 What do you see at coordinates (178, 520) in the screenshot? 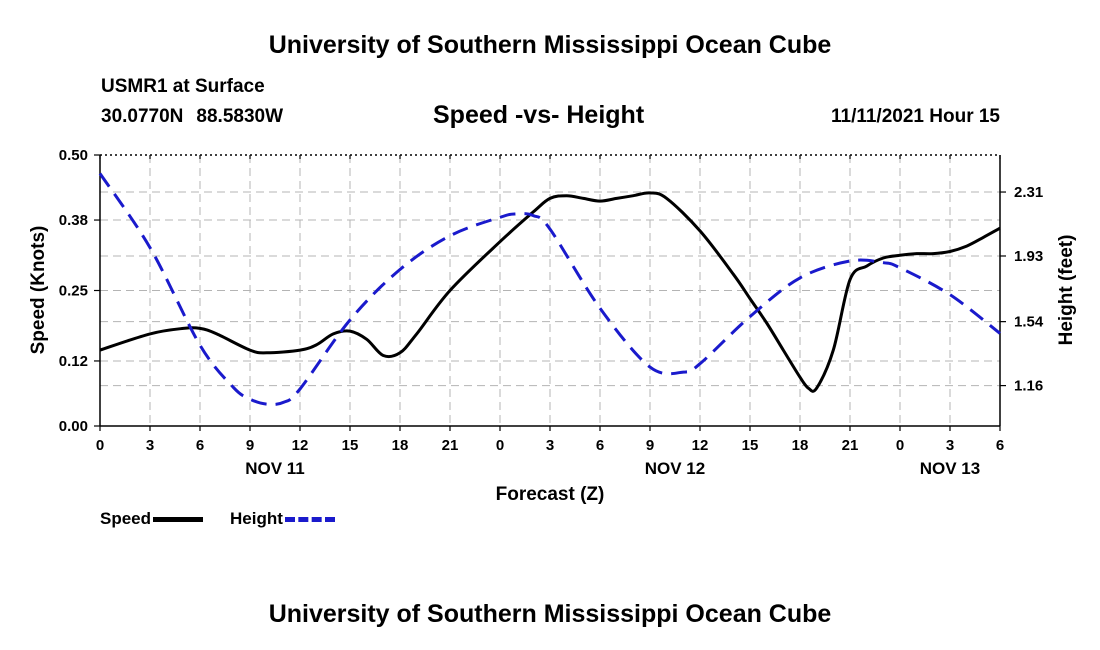
I see `legend-speed-swatch` at bounding box center [178, 520].